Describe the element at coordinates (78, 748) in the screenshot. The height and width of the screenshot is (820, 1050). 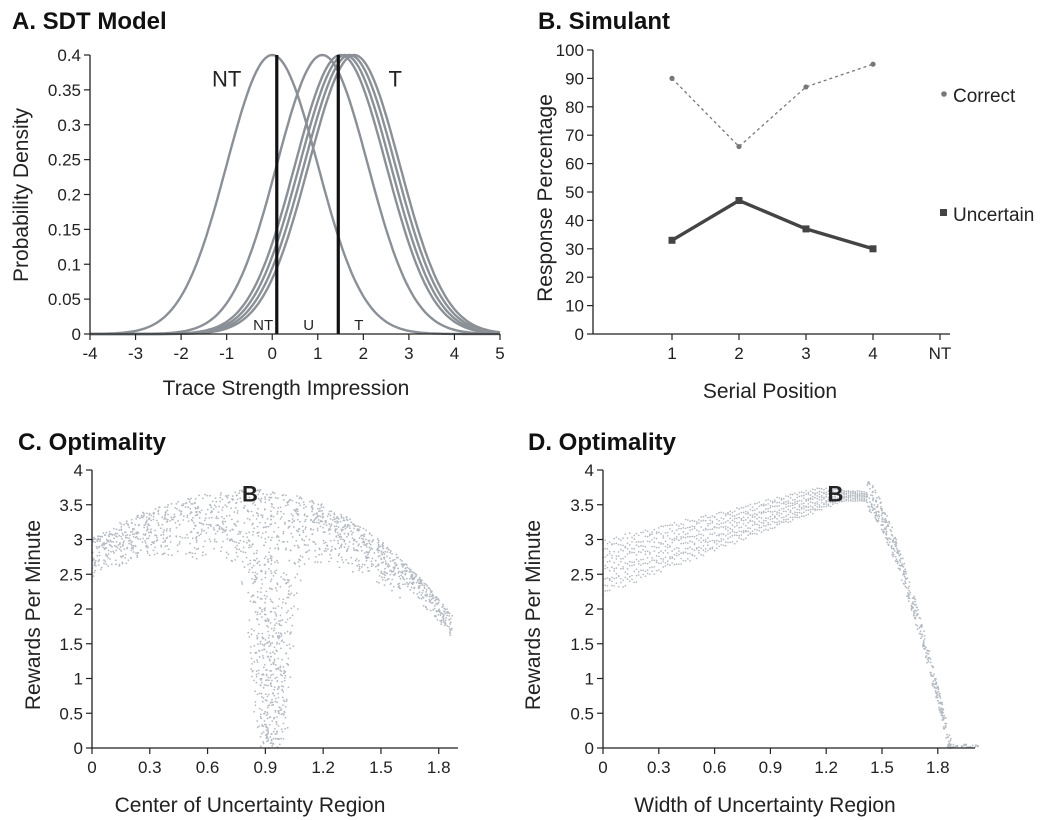
I see `panel-c-y-tick-label: 0` at that location.